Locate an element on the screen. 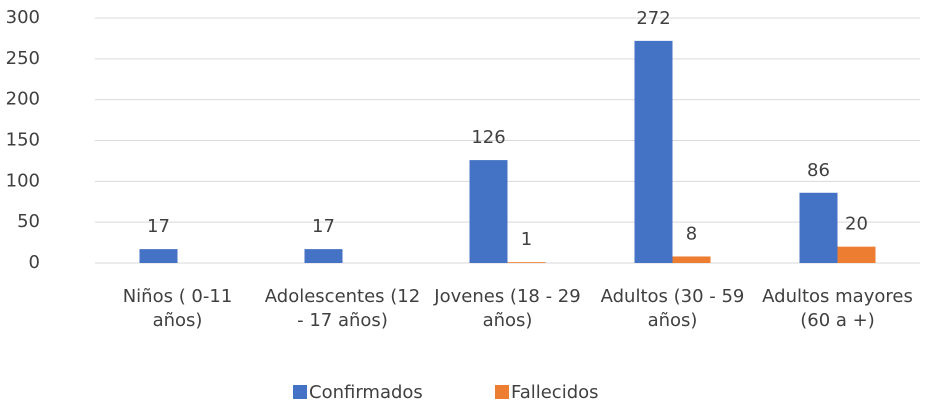  x-tick-label: Adolescentes (12 - 17 años) is located at coordinates (342, 308).